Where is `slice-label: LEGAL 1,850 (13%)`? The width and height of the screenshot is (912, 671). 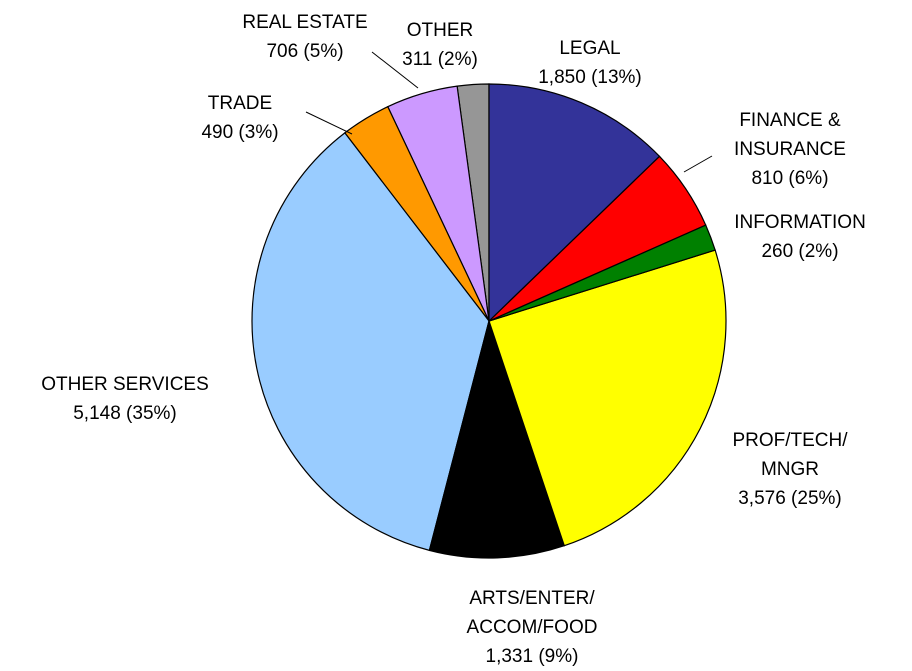
slice-label: LEGAL 1,850 (13%) is located at coordinates (590, 63).